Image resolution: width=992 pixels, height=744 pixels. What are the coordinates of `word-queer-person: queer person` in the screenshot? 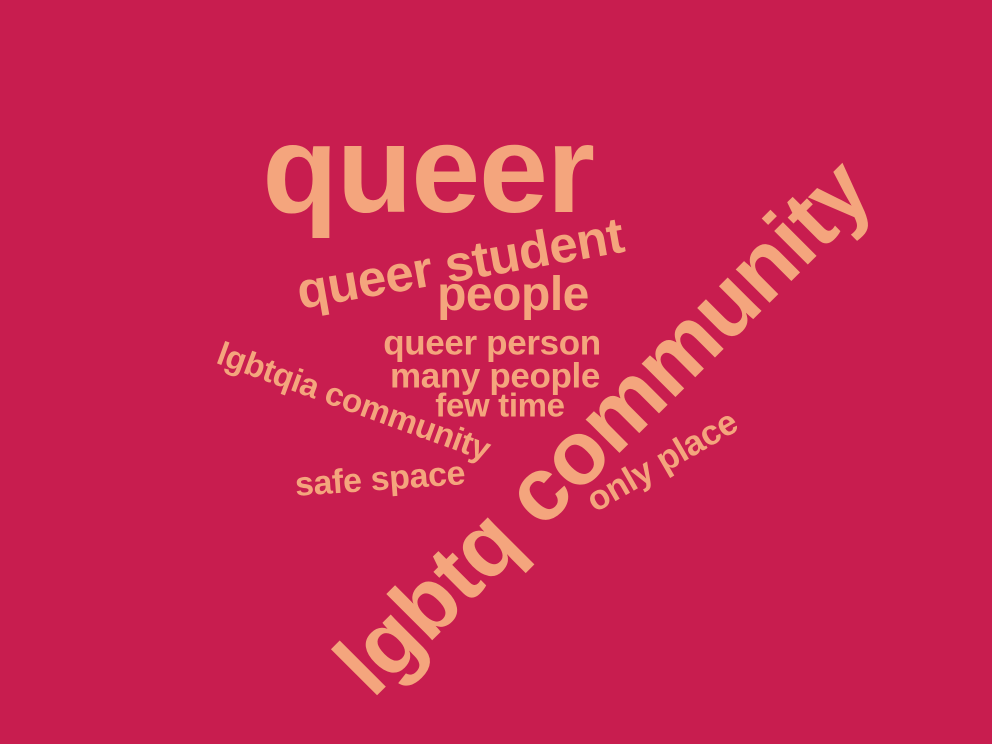 It's located at (492, 343).